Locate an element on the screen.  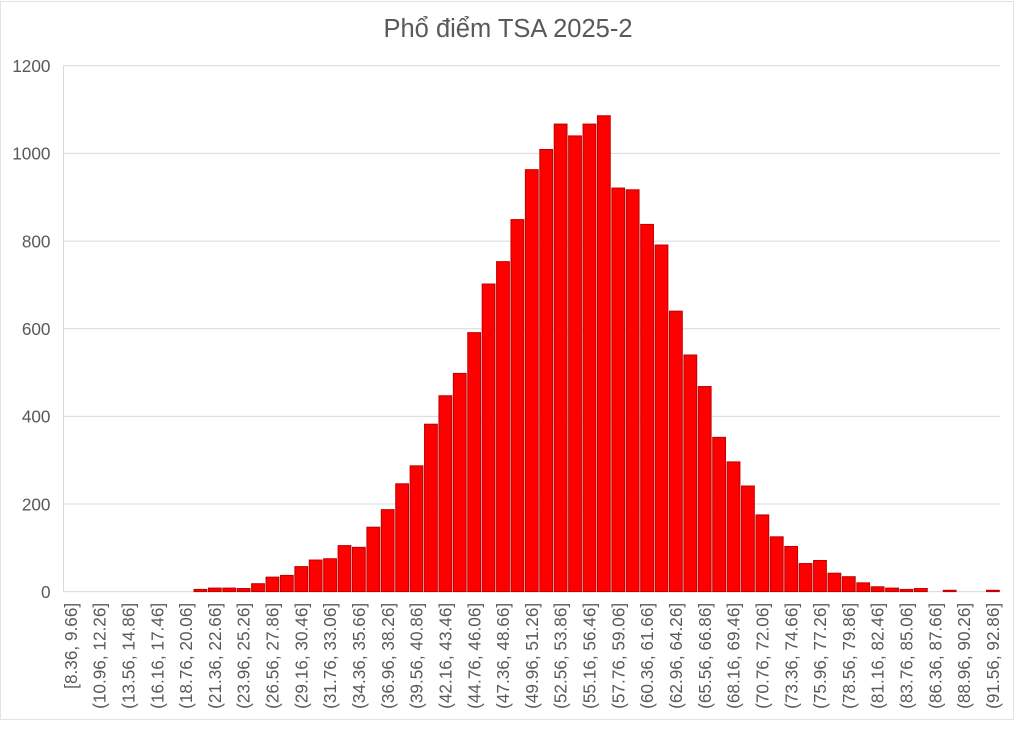
svg-text: 200 is located at coordinates (36, 504).